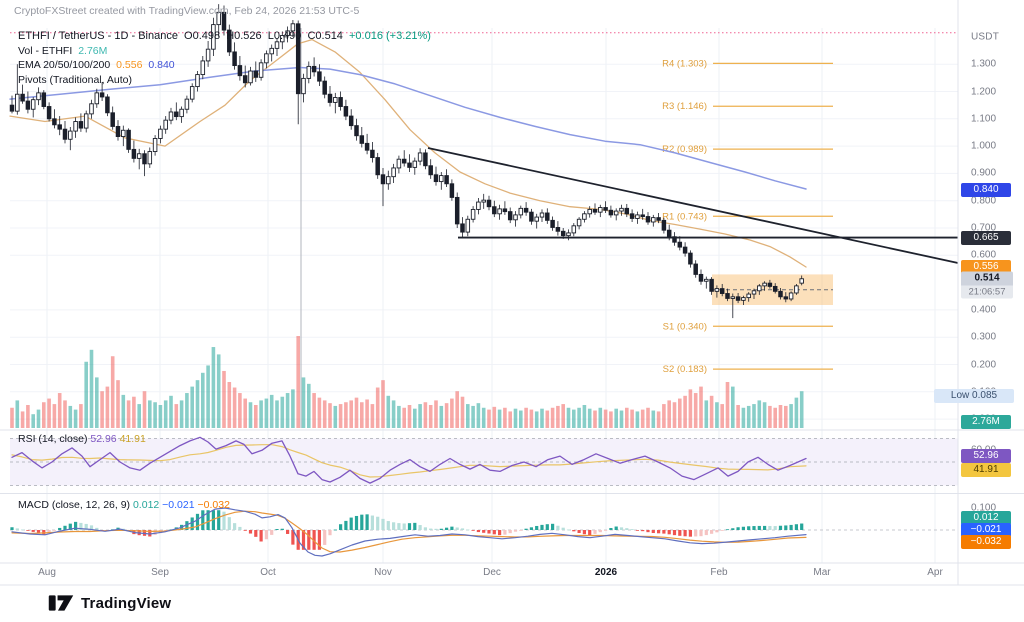  Describe the element at coordinates (226, 65) in the screenshot. I see `legend-ema-row: EMA 20/50/100/200 0.556 0.840` at that location.